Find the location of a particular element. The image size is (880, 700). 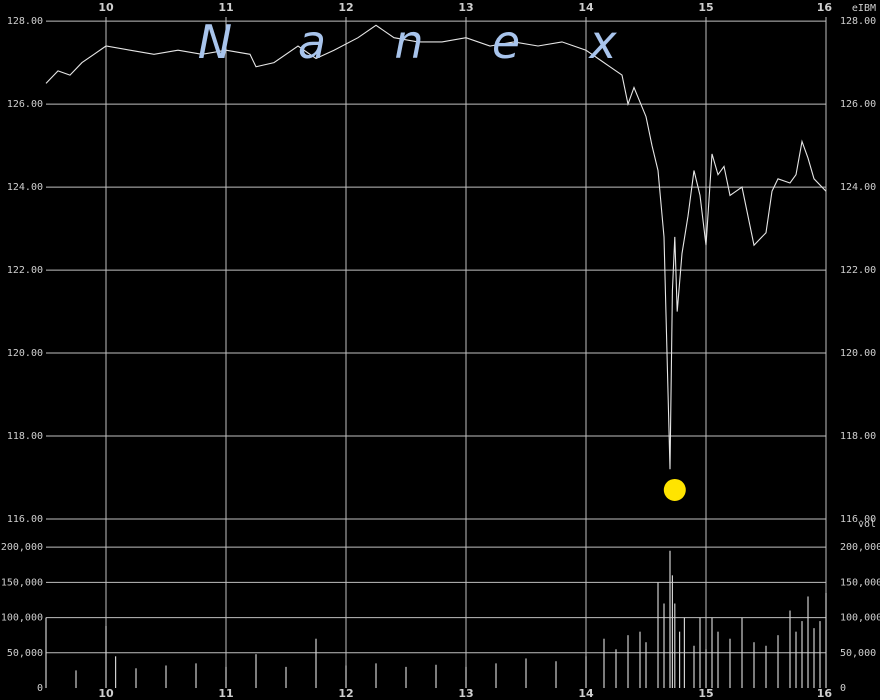

volume-tick-label-left: 150,000 is located at coordinates (22, 582).